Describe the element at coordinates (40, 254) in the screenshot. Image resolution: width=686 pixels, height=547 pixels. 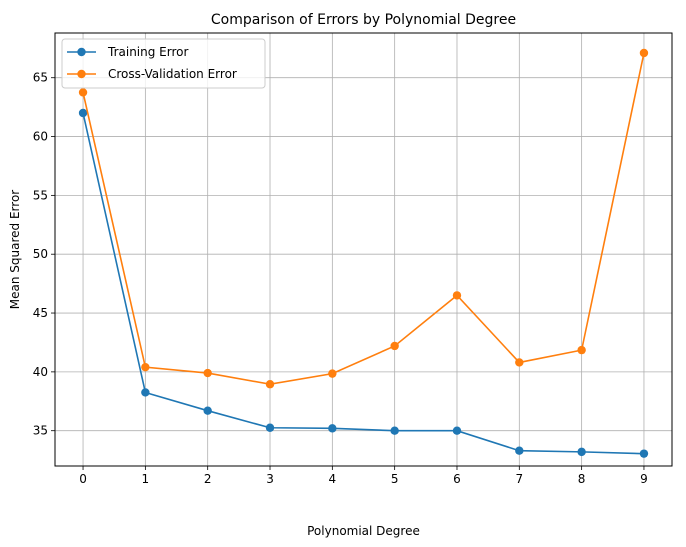
I see `y-tick-label: 50` at that location.